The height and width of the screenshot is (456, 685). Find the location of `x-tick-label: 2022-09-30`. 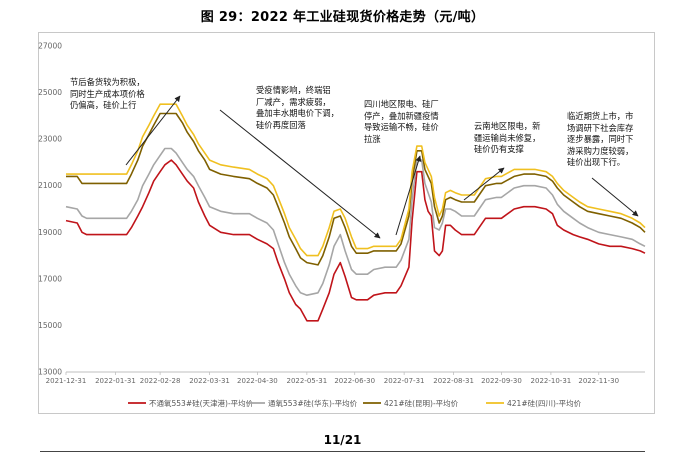

x-tick-label: 2022-09-30 is located at coordinates (501, 381).